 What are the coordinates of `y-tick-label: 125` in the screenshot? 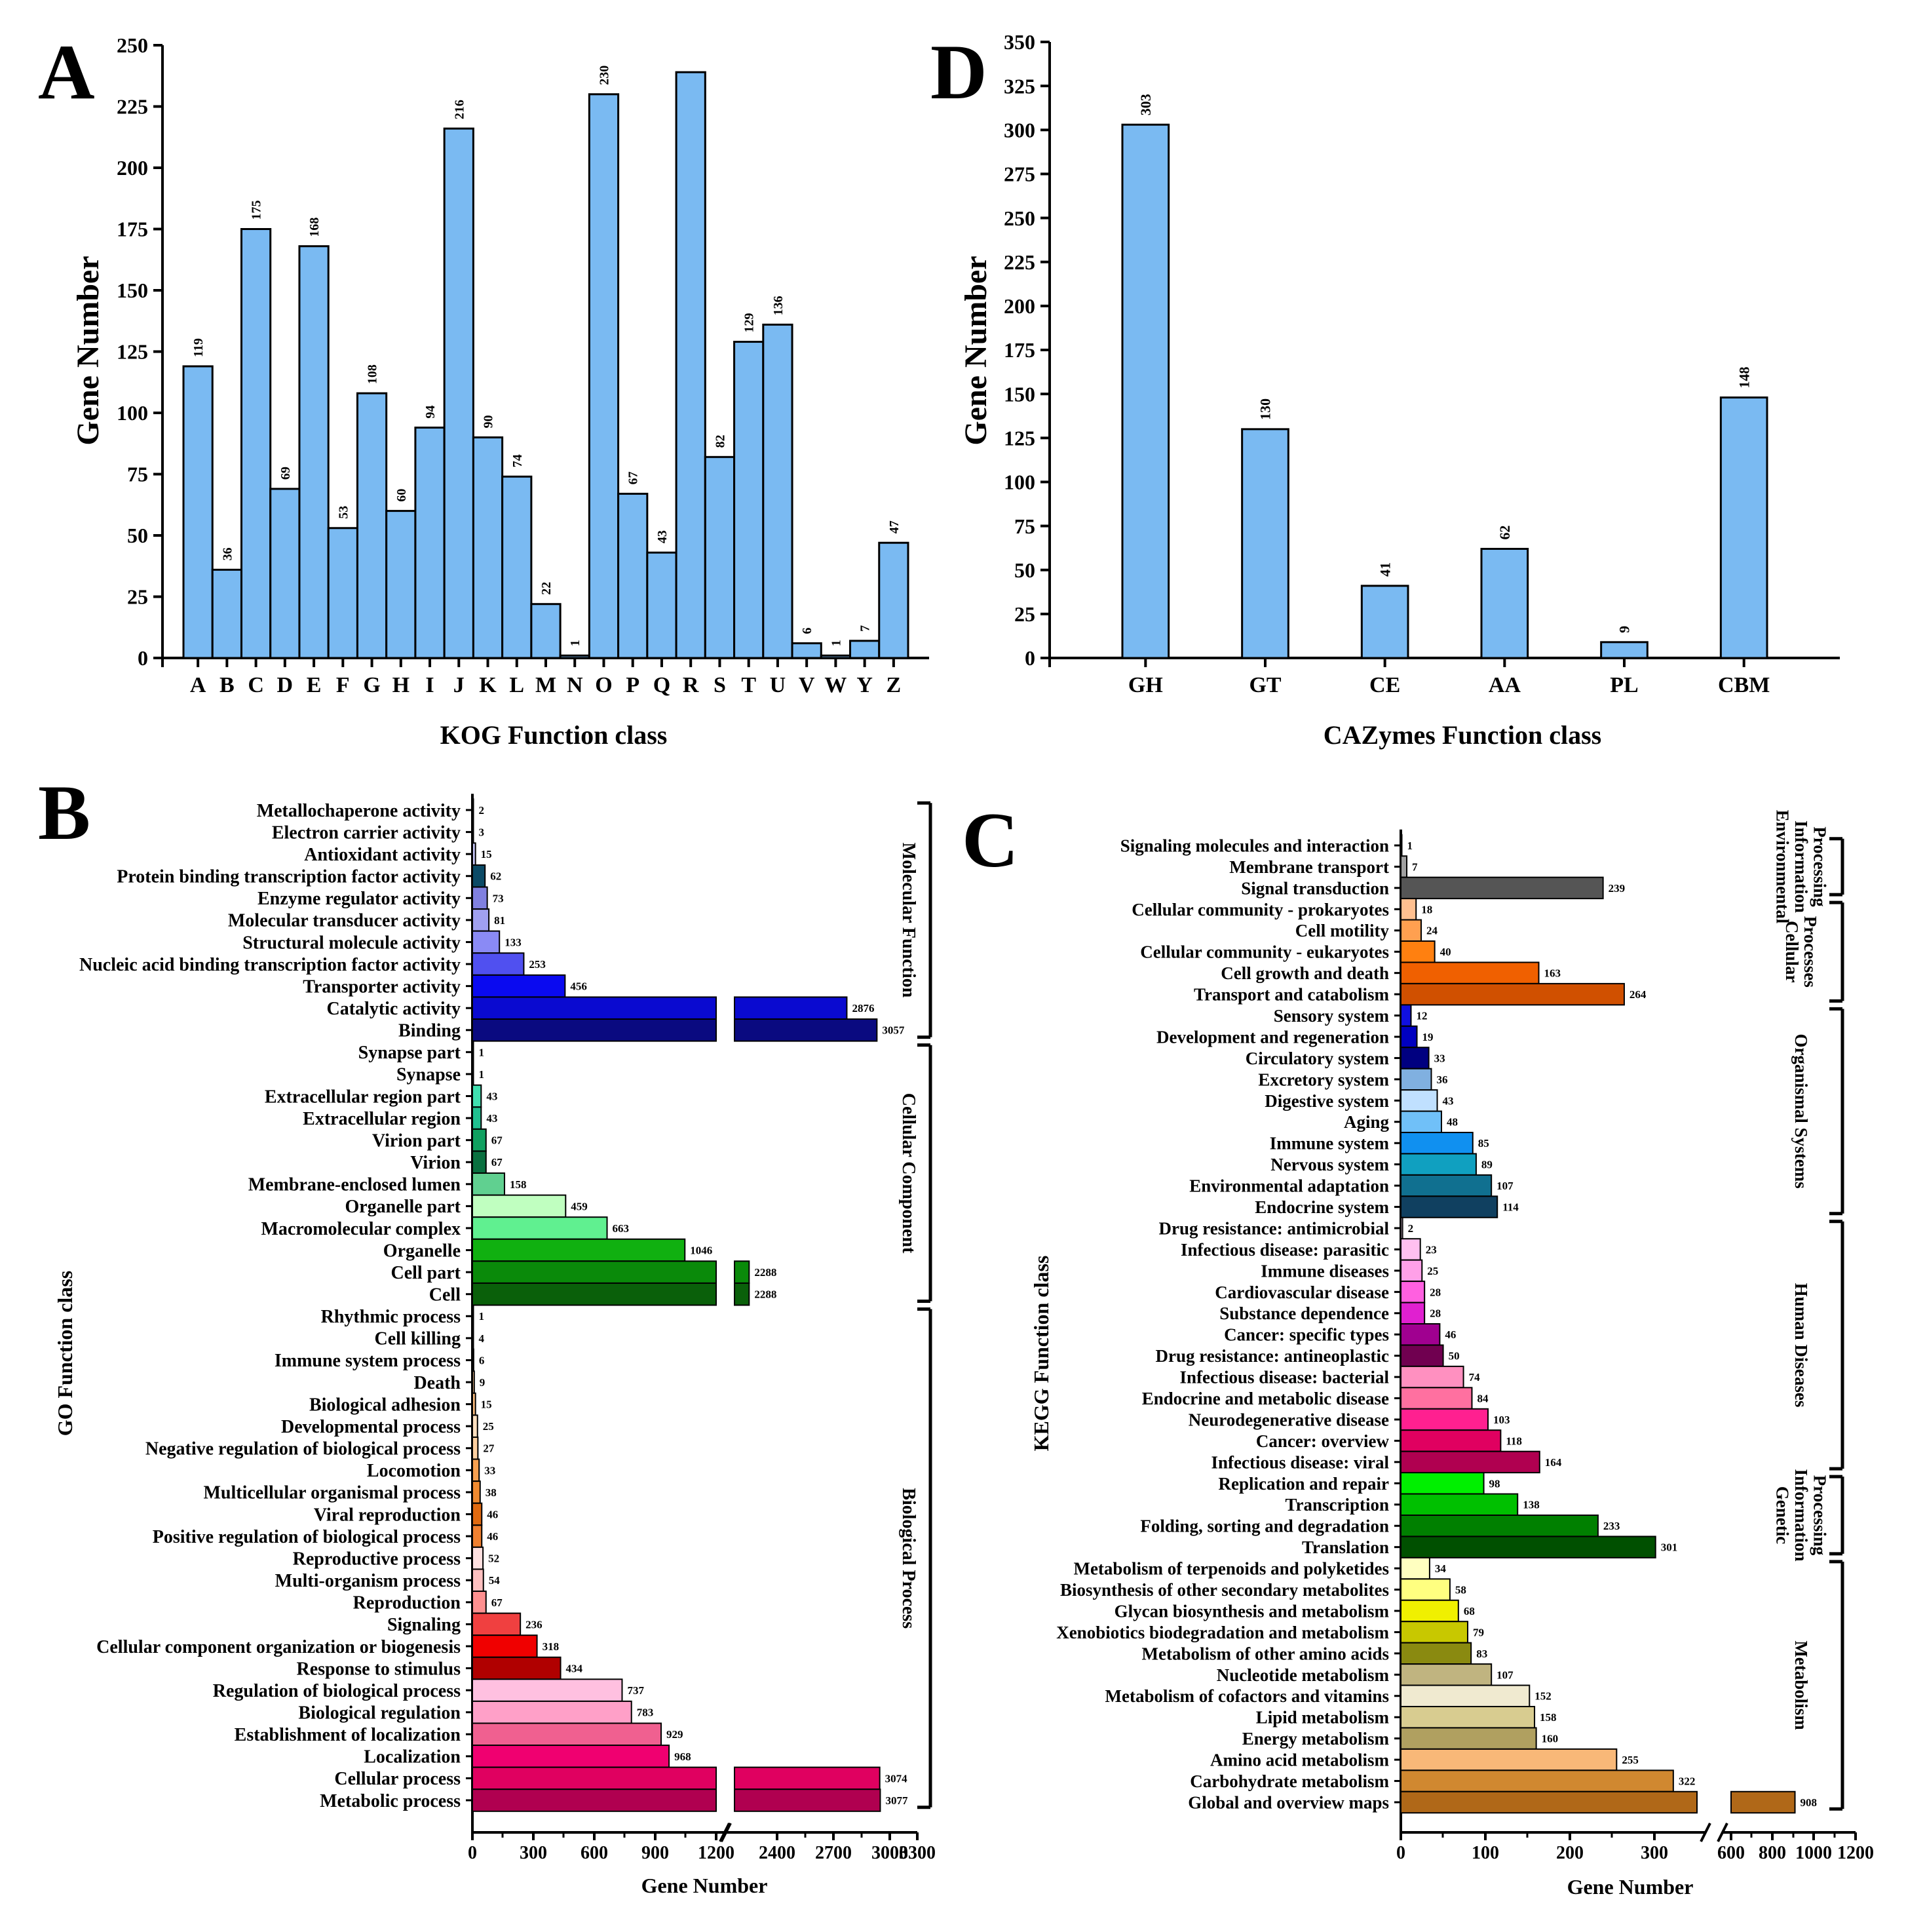 It's located at (132, 352).